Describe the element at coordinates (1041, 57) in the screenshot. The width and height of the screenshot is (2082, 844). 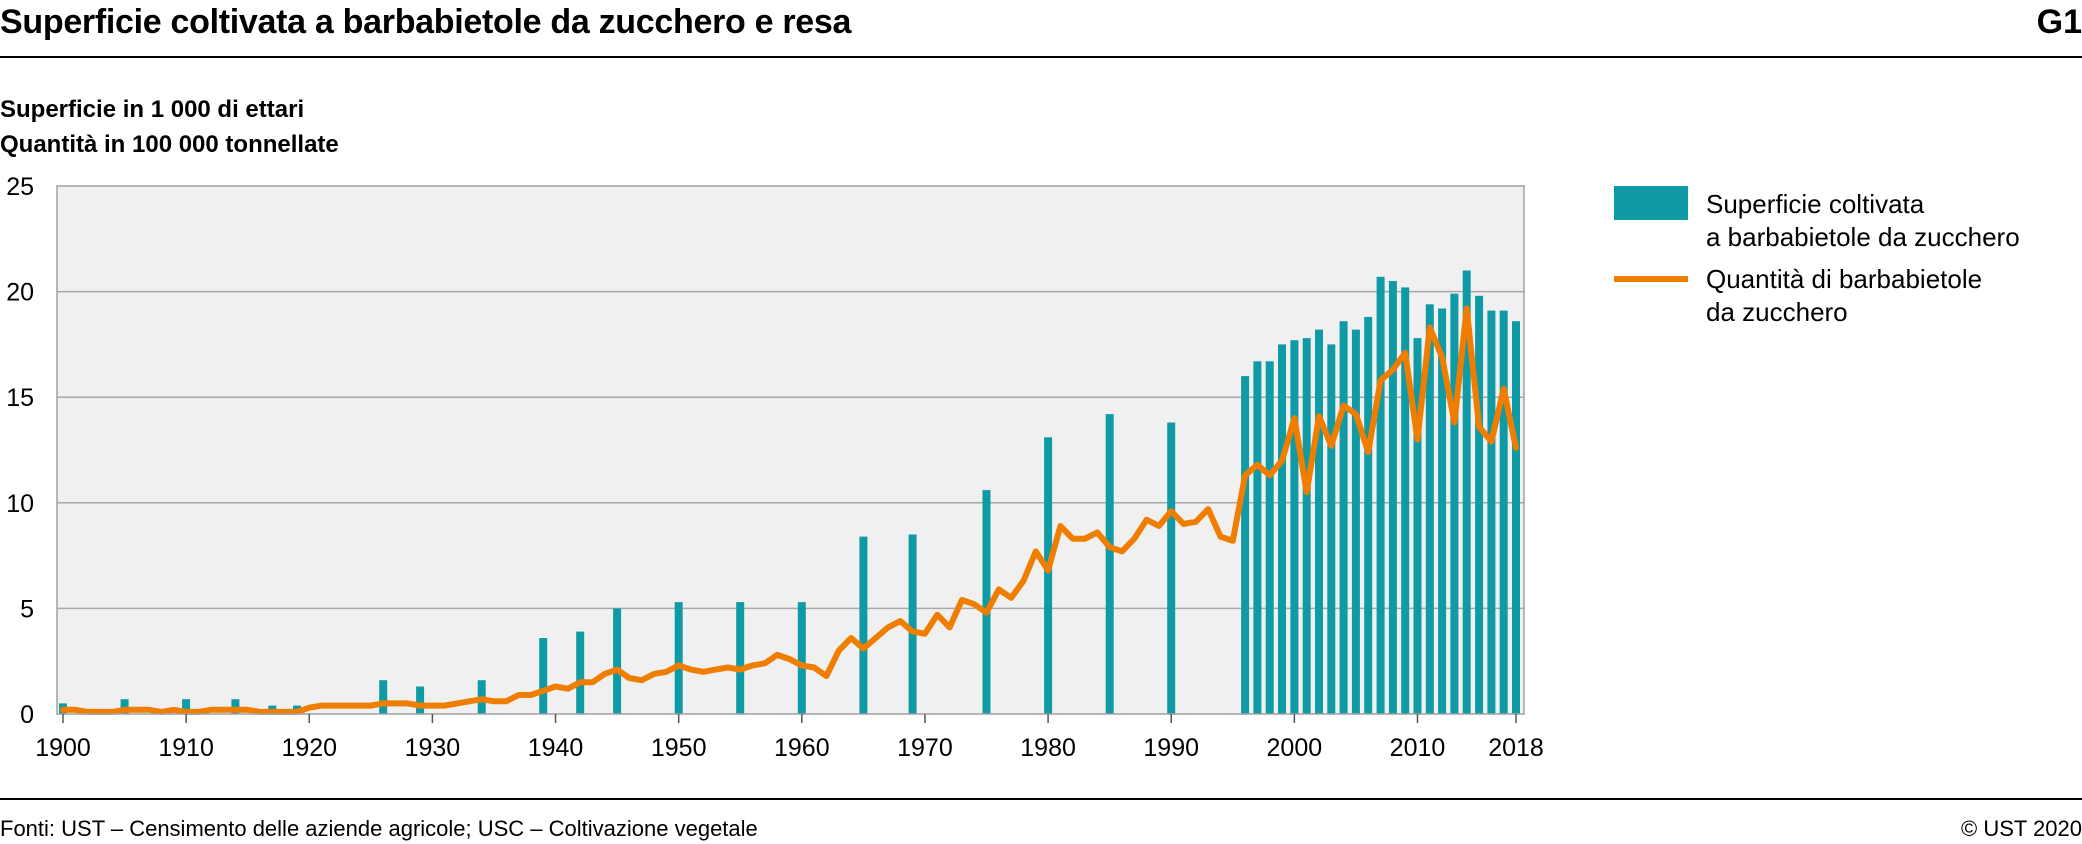
I see `top-rule` at that location.